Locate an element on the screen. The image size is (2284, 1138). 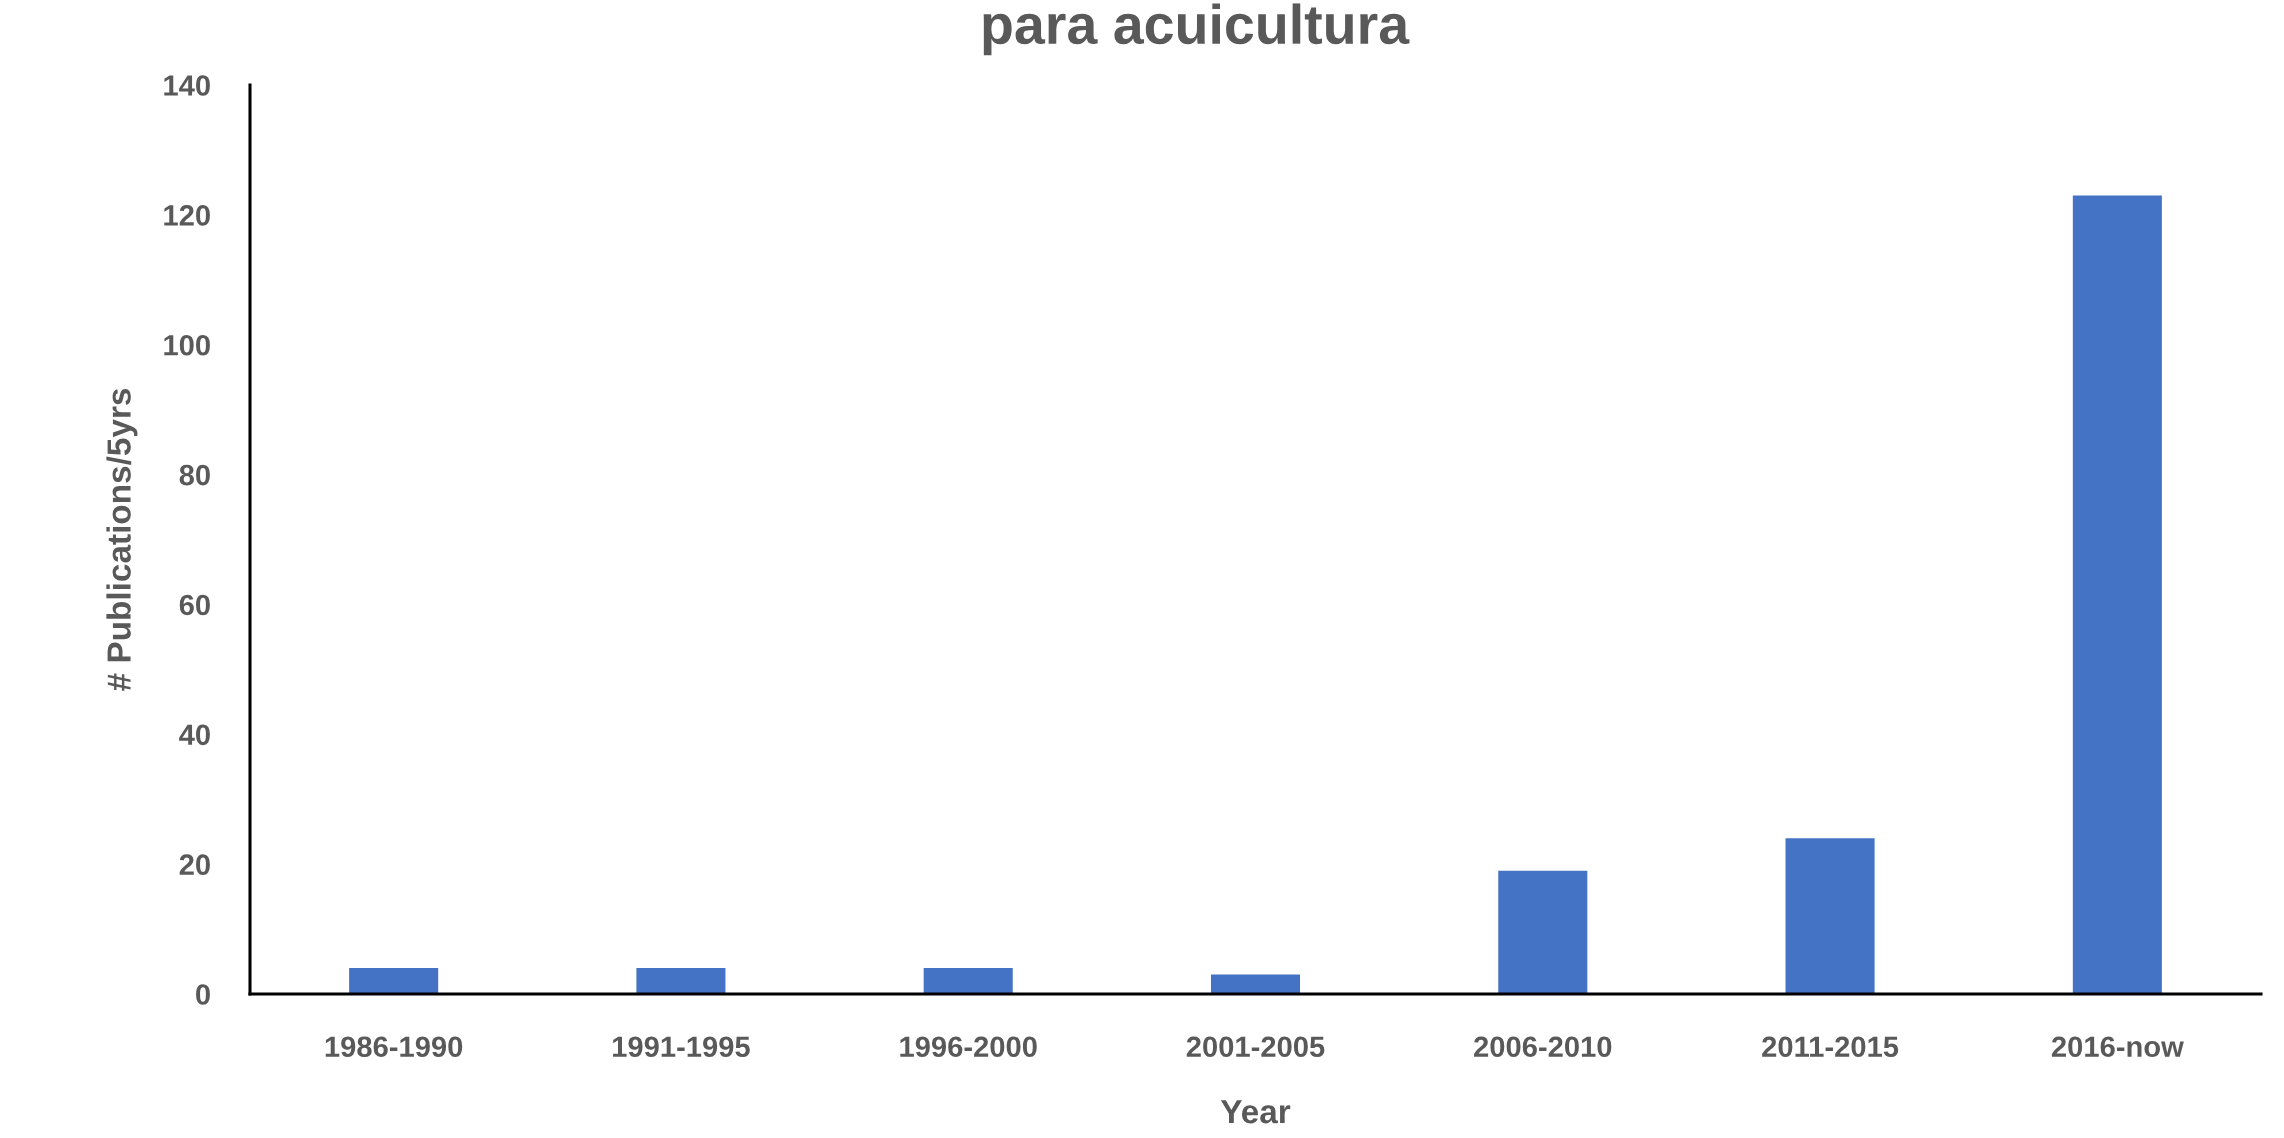
x-tick-label: 2001-2005 is located at coordinates (1255, 1047).